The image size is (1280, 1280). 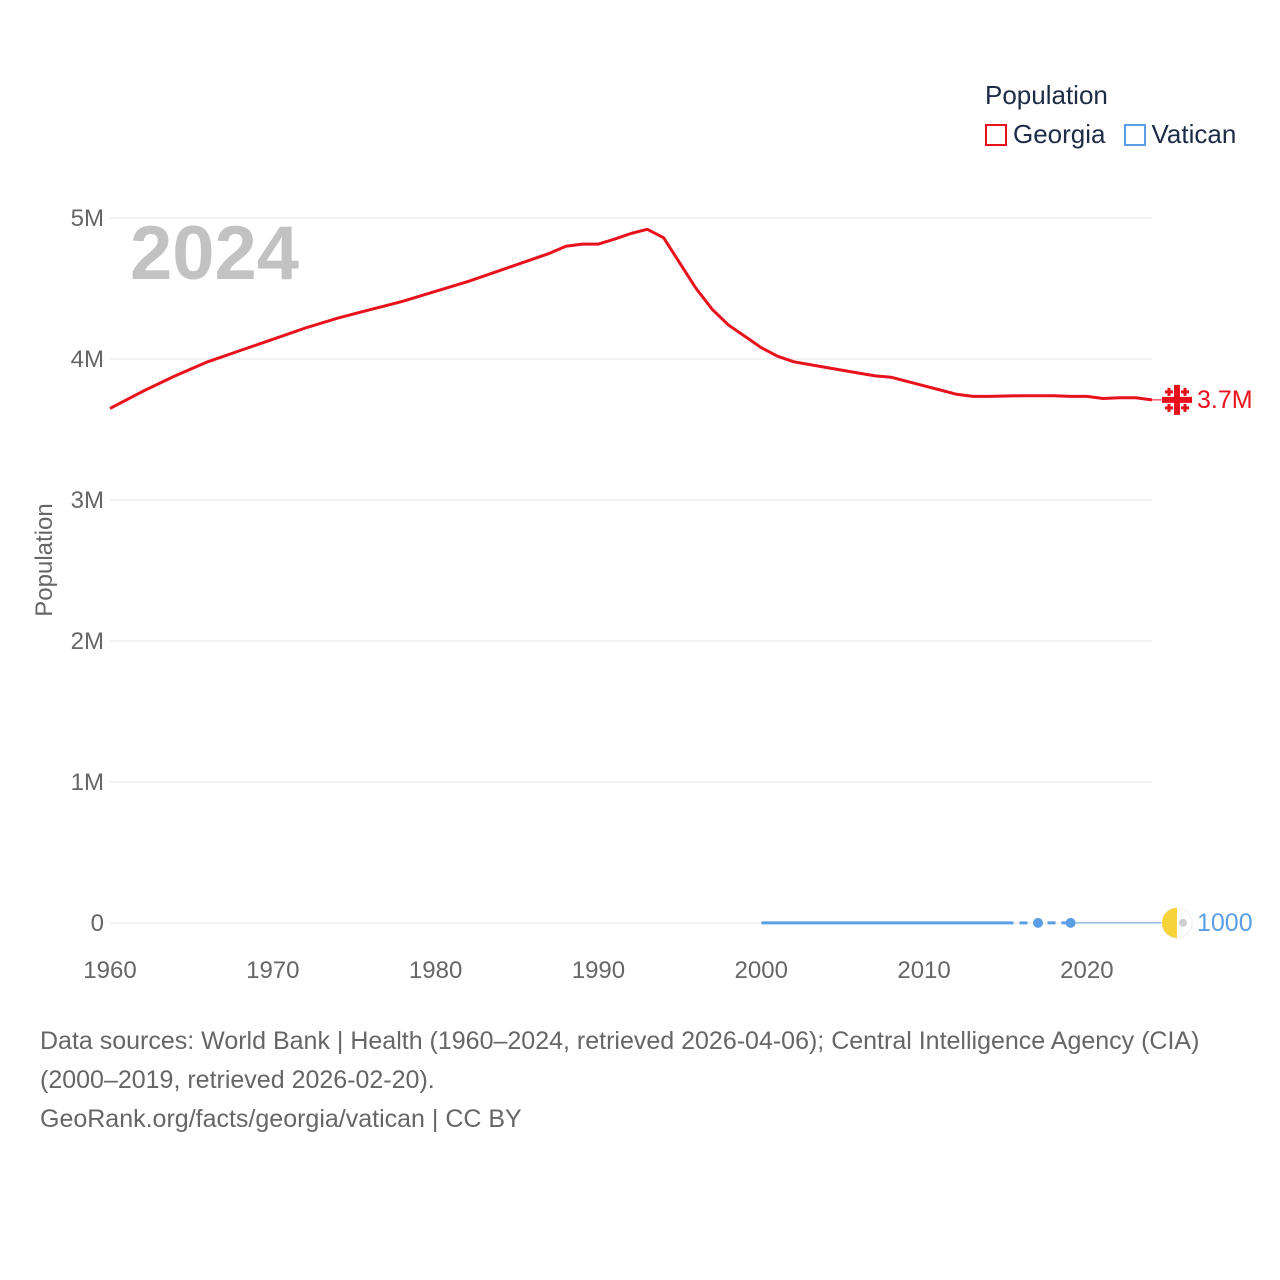 I want to click on legend-item-georgia: Georgia, so click(x=1045, y=134).